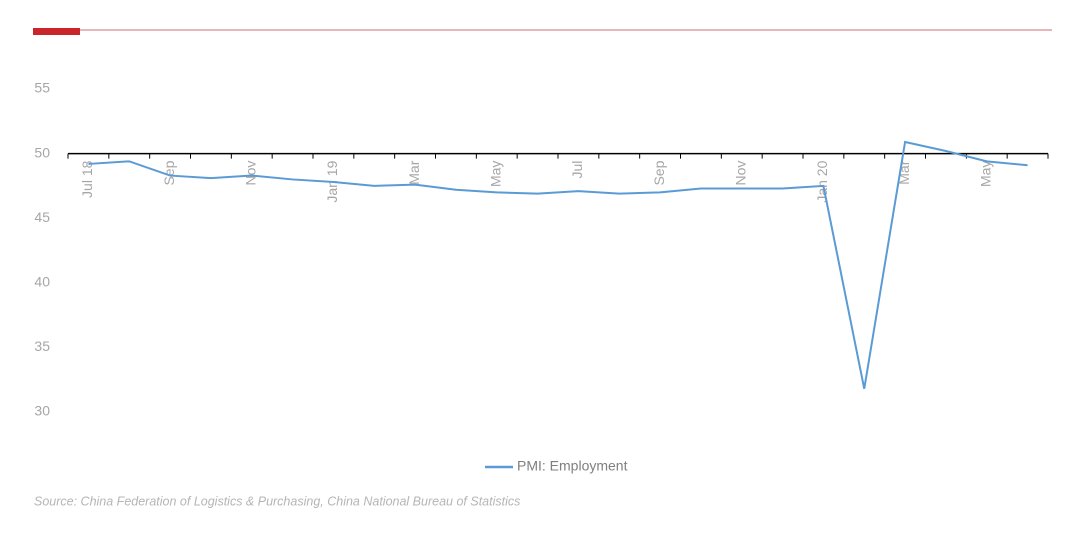 The image size is (1080, 545). Describe the element at coordinates (56, 31) in the screenshot. I see `header-accent` at that location.